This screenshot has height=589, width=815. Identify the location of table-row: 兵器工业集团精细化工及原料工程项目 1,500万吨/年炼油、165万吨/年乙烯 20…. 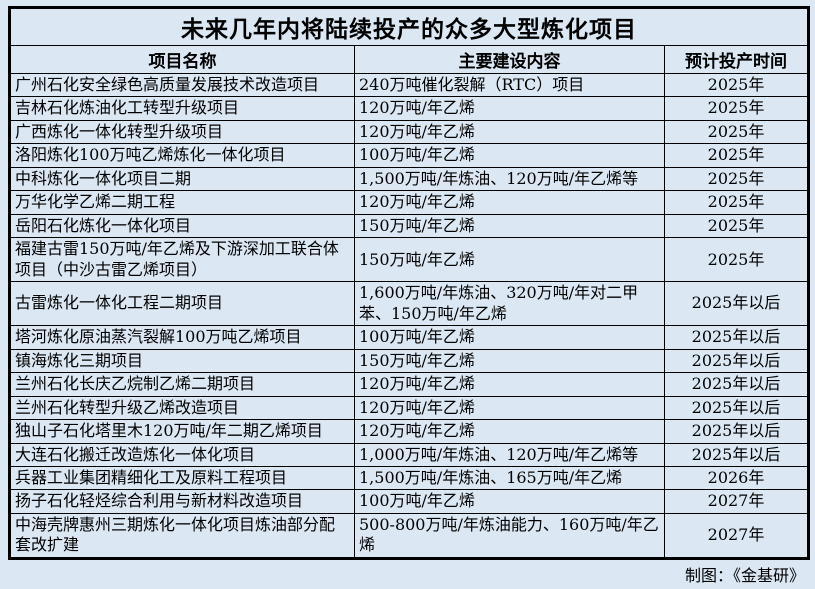
(409, 478).